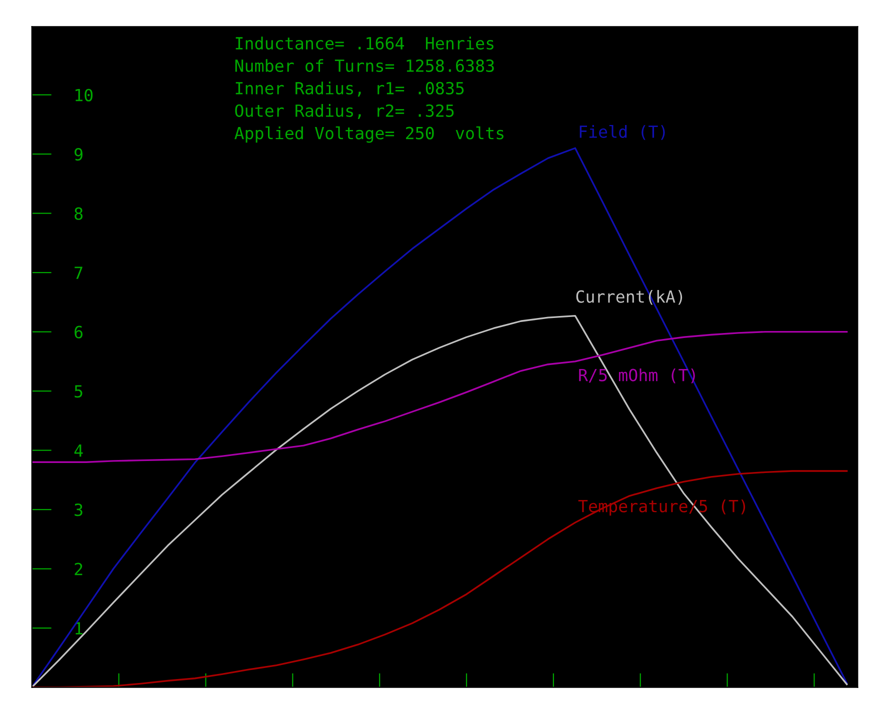 The width and height of the screenshot is (886, 702). Describe the element at coordinates (78, 272) in the screenshot. I see `y-tick-label: 7` at that location.